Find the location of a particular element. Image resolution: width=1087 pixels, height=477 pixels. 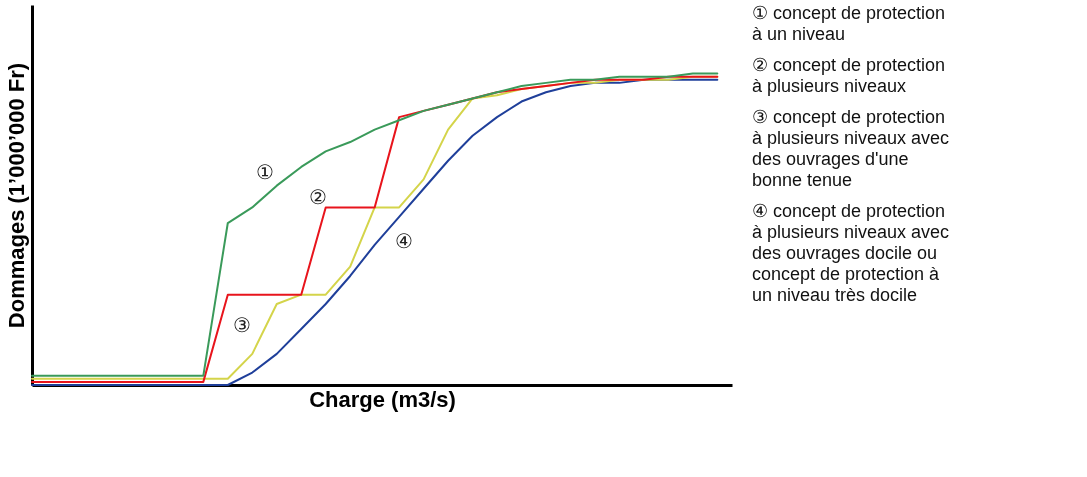

text: ④ concept de protection à plusieurs niveaux avec des ouvrages docile ou concept de protection à un niveau très docile is located at coordinates (851, 253).